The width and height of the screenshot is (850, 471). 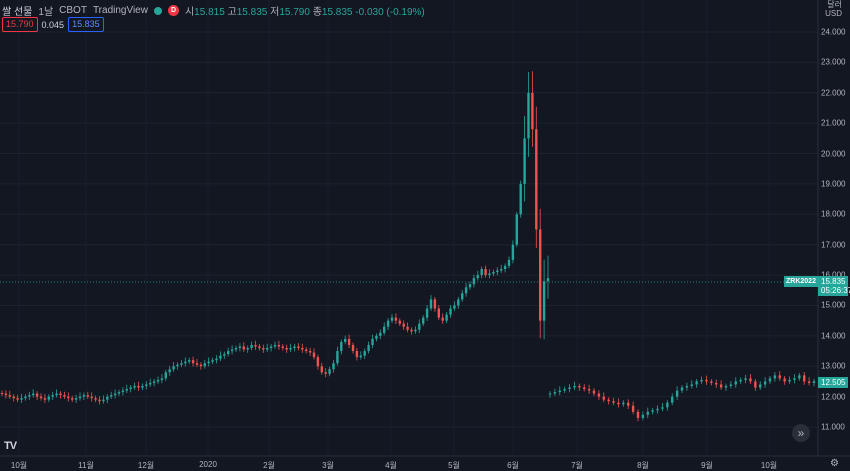 I want to click on price-tick-label: 17.000, so click(x=833, y=245).